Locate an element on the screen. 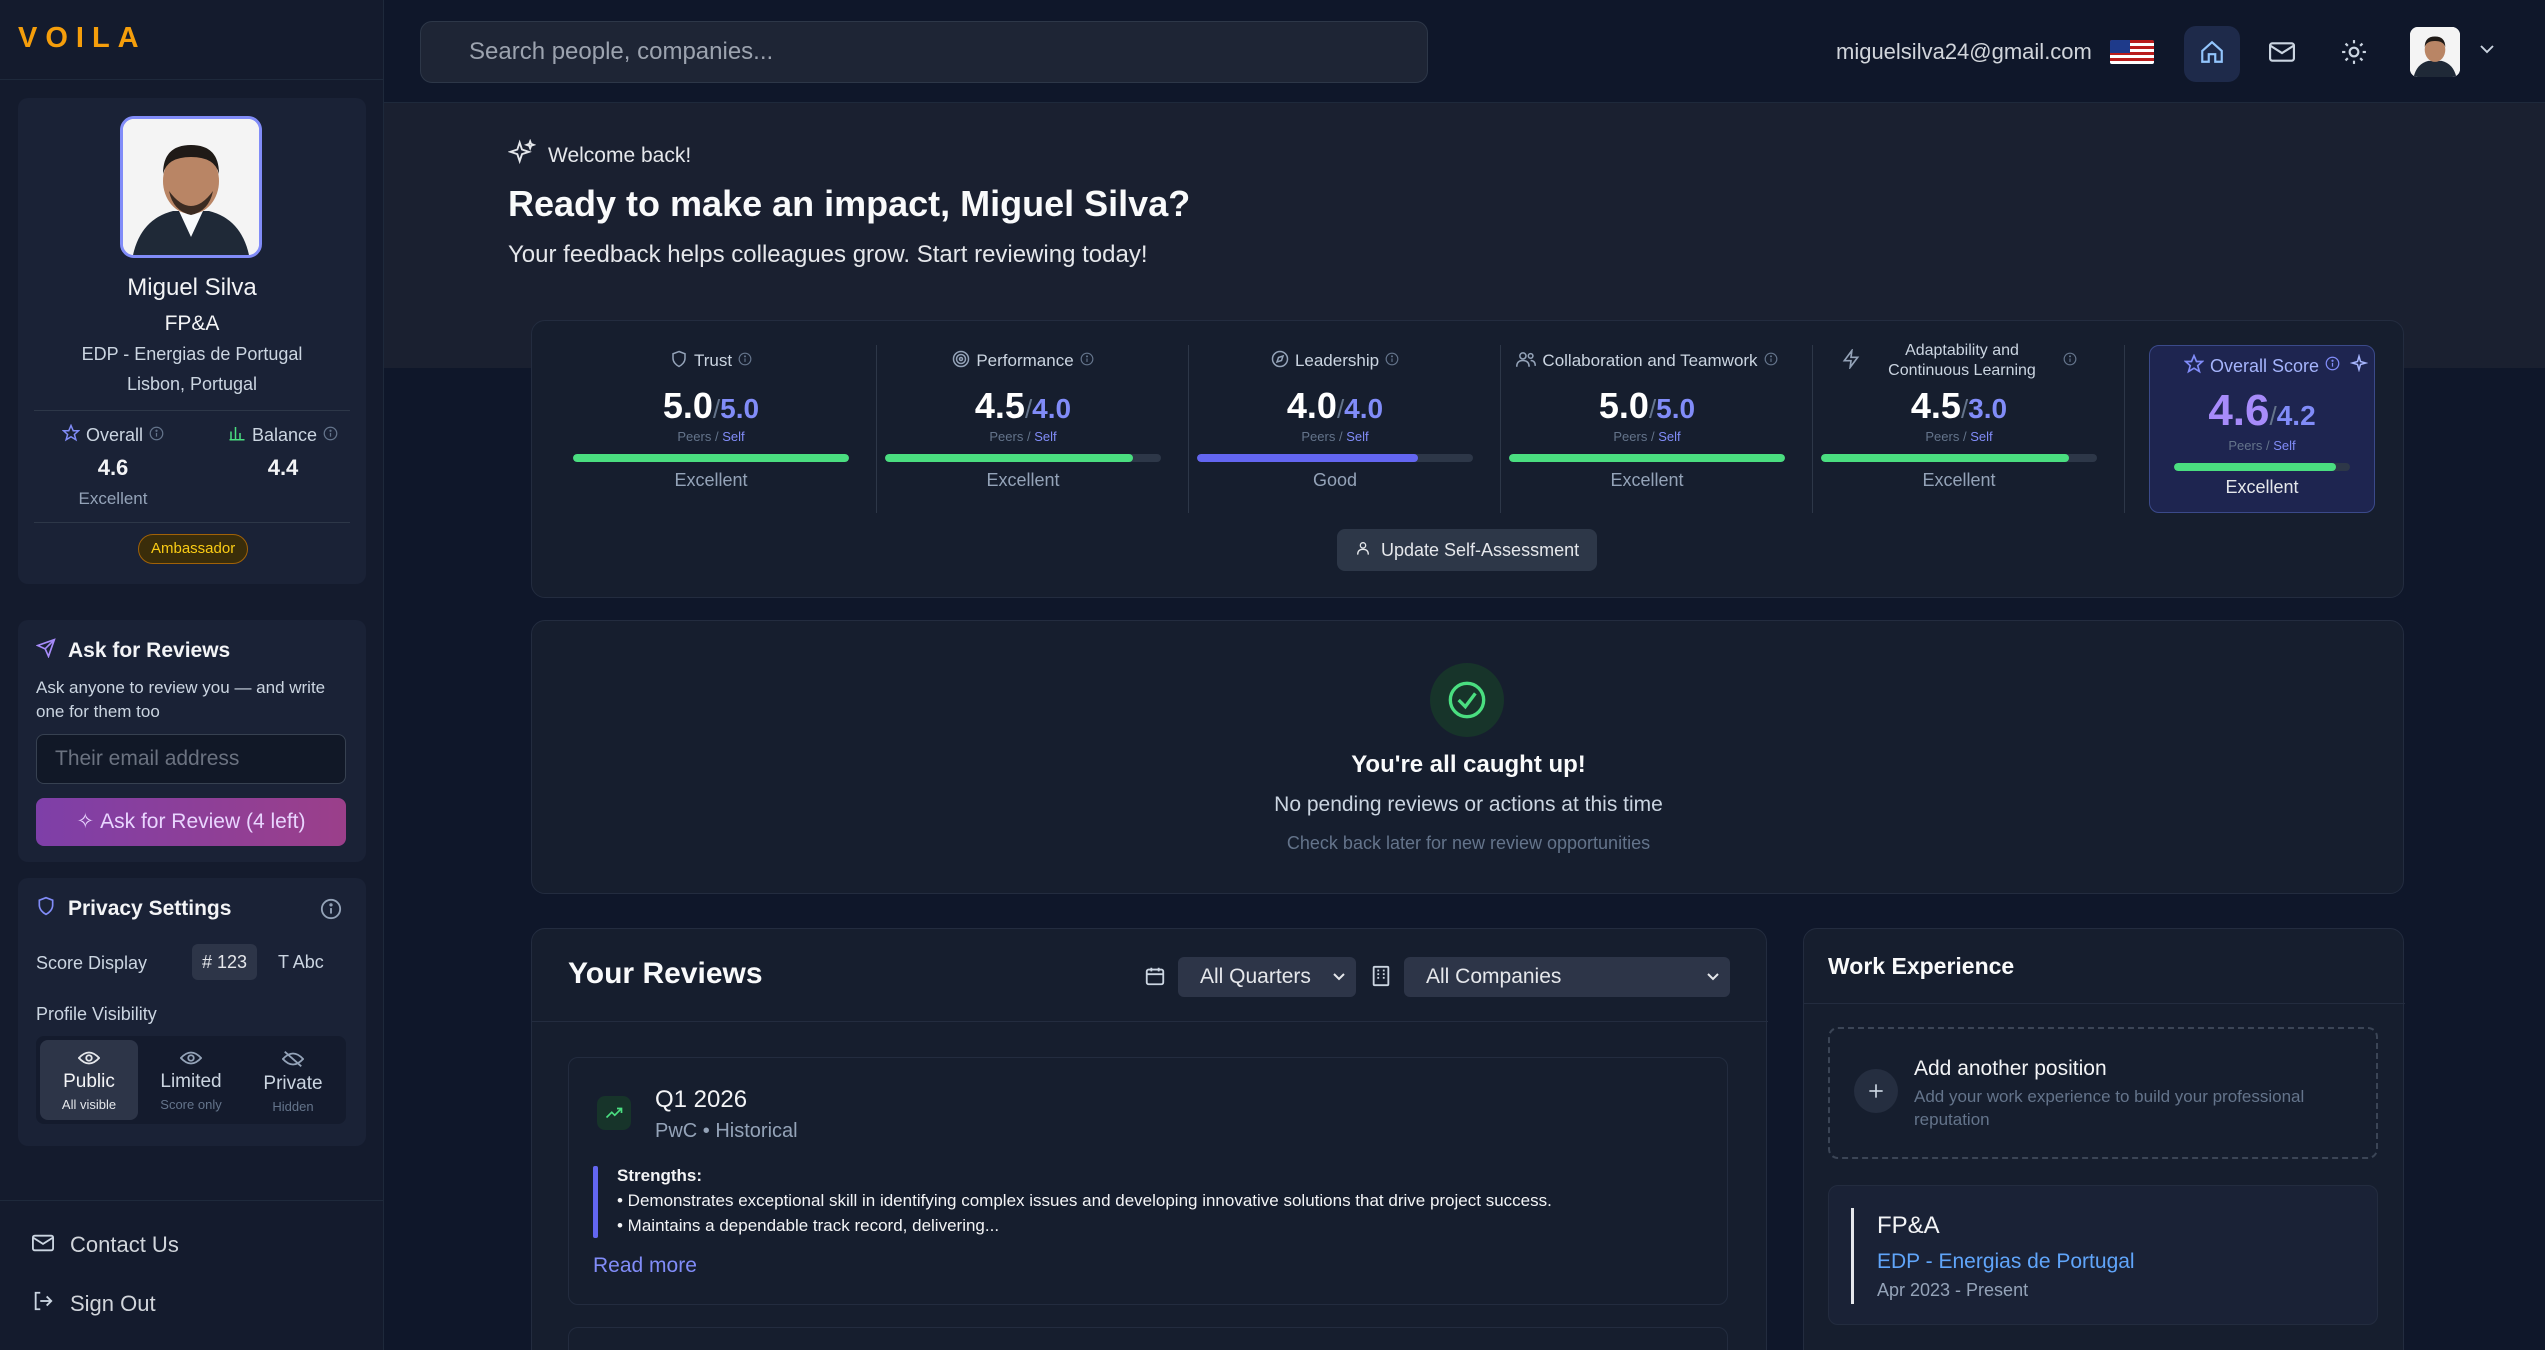 The width and height of the screenshot is (2545, 1350). review-card is located at coordinates (1148, 1338).